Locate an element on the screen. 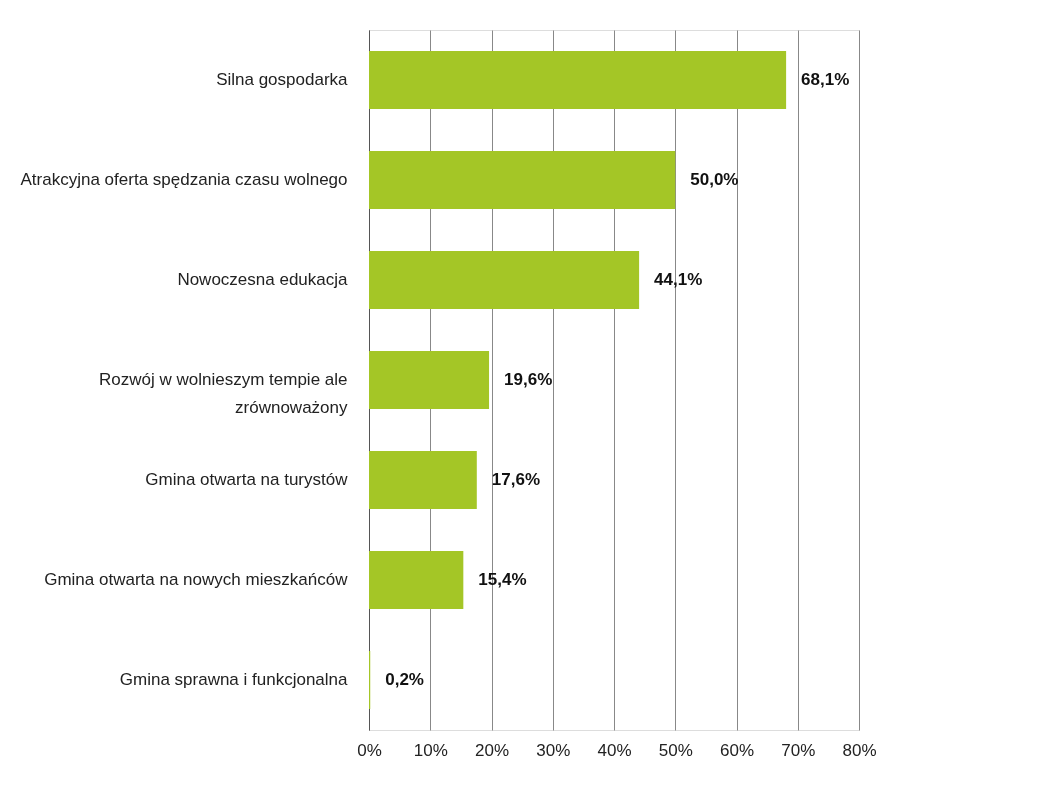 Image resolution: width=1040 pixels, height=796 pixels. x-tick-label: 30% is located at coordinates (553, 750).